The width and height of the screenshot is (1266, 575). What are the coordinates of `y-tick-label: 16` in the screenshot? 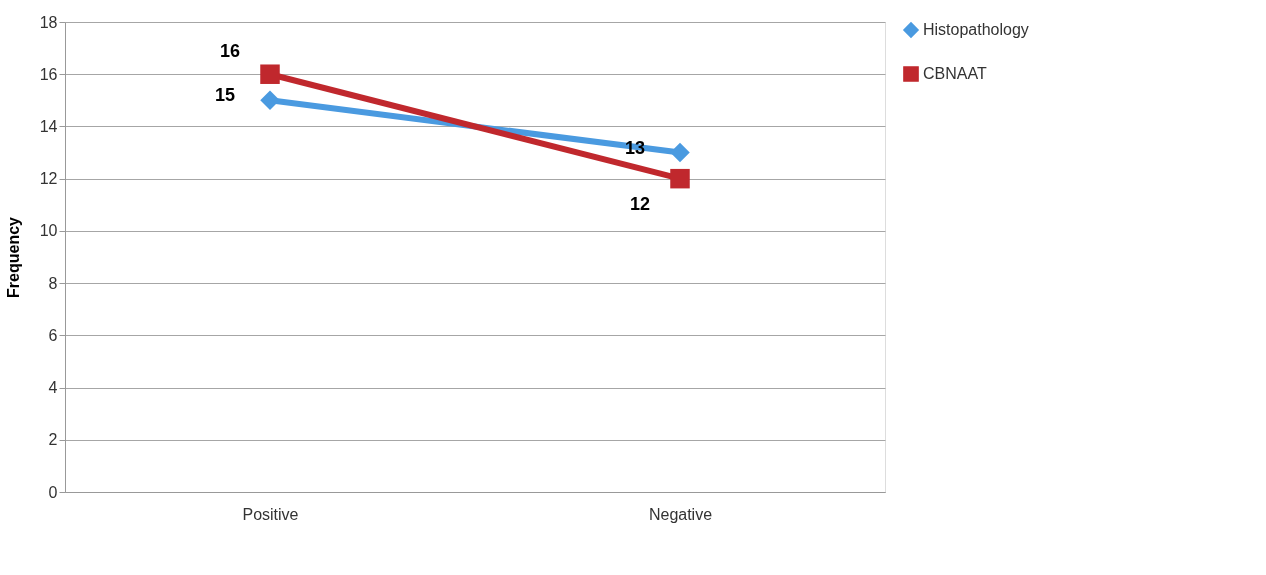 It's located at (48, 74).